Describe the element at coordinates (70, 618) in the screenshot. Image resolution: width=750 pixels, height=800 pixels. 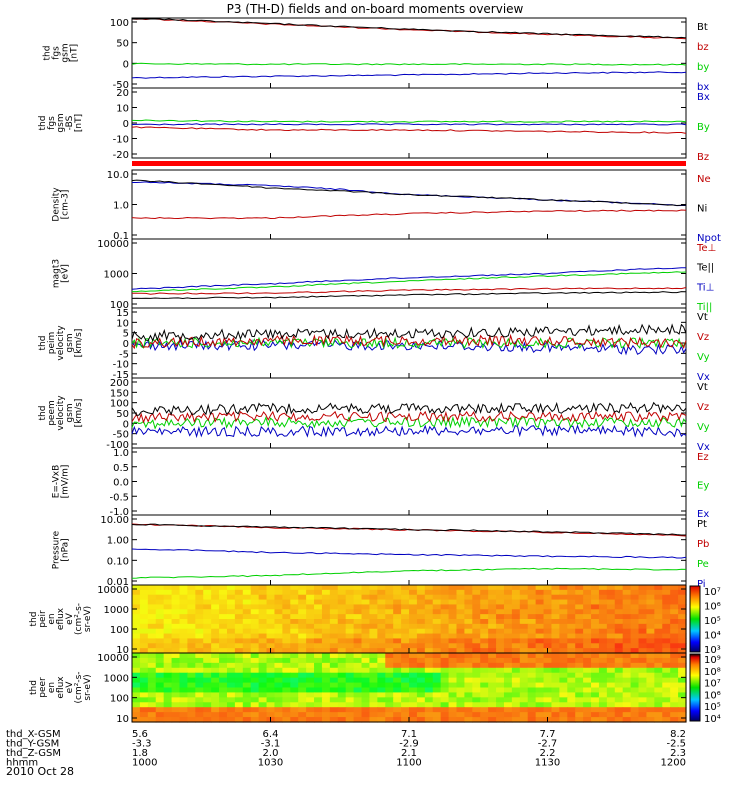
I see `y-axis-label-line: eV` at that location.